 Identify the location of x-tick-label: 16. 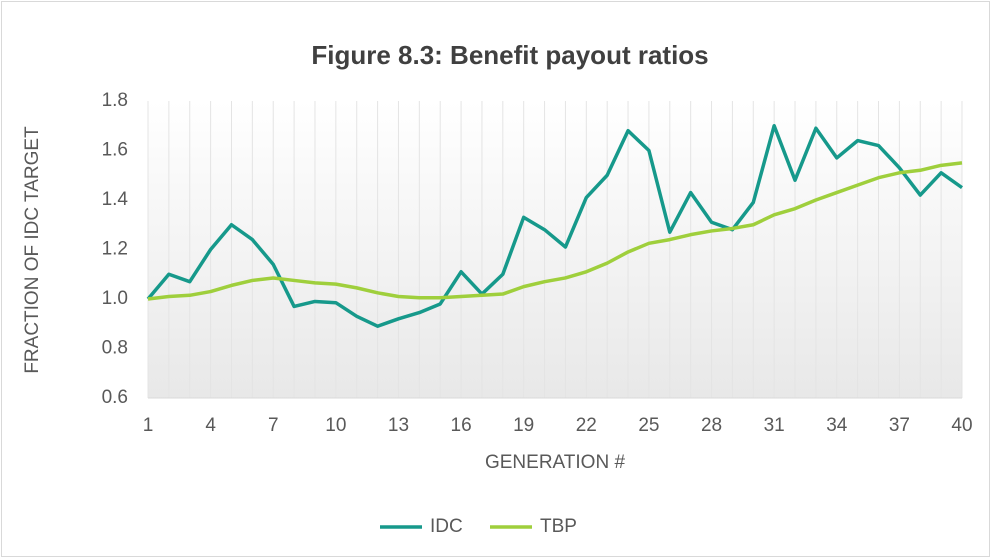
(461, 425).